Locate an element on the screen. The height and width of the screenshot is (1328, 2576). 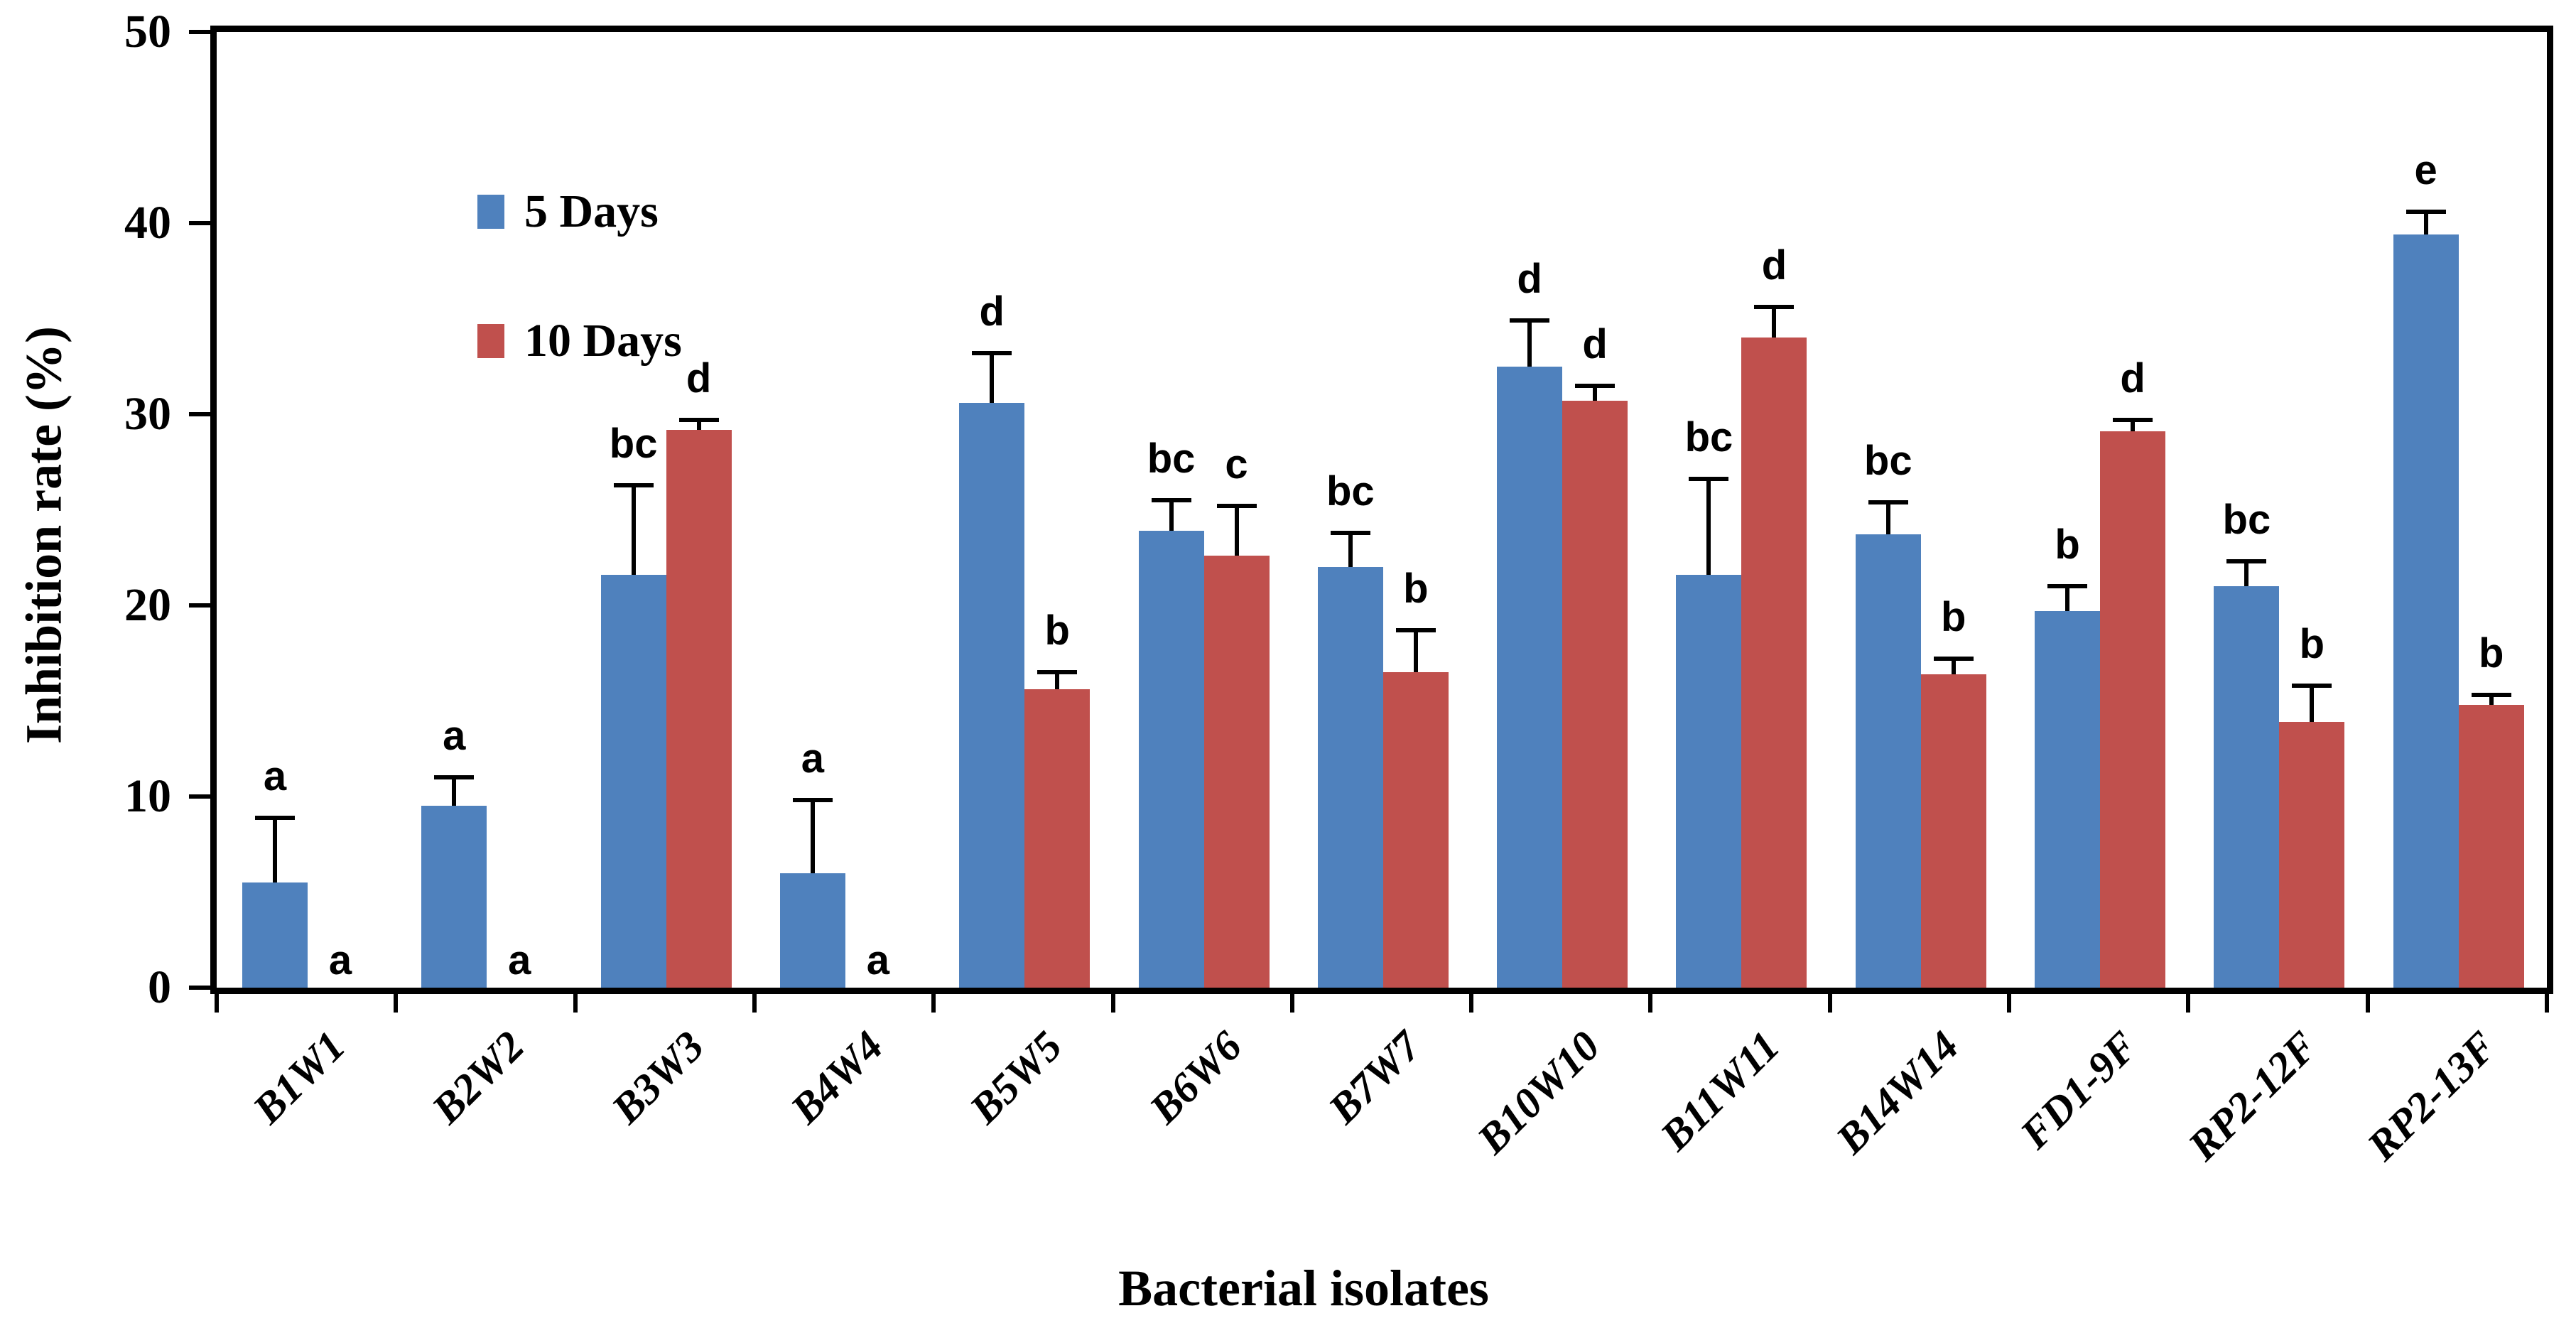
bar-5days-FD1-9F is located at coordinates (2068, 800).